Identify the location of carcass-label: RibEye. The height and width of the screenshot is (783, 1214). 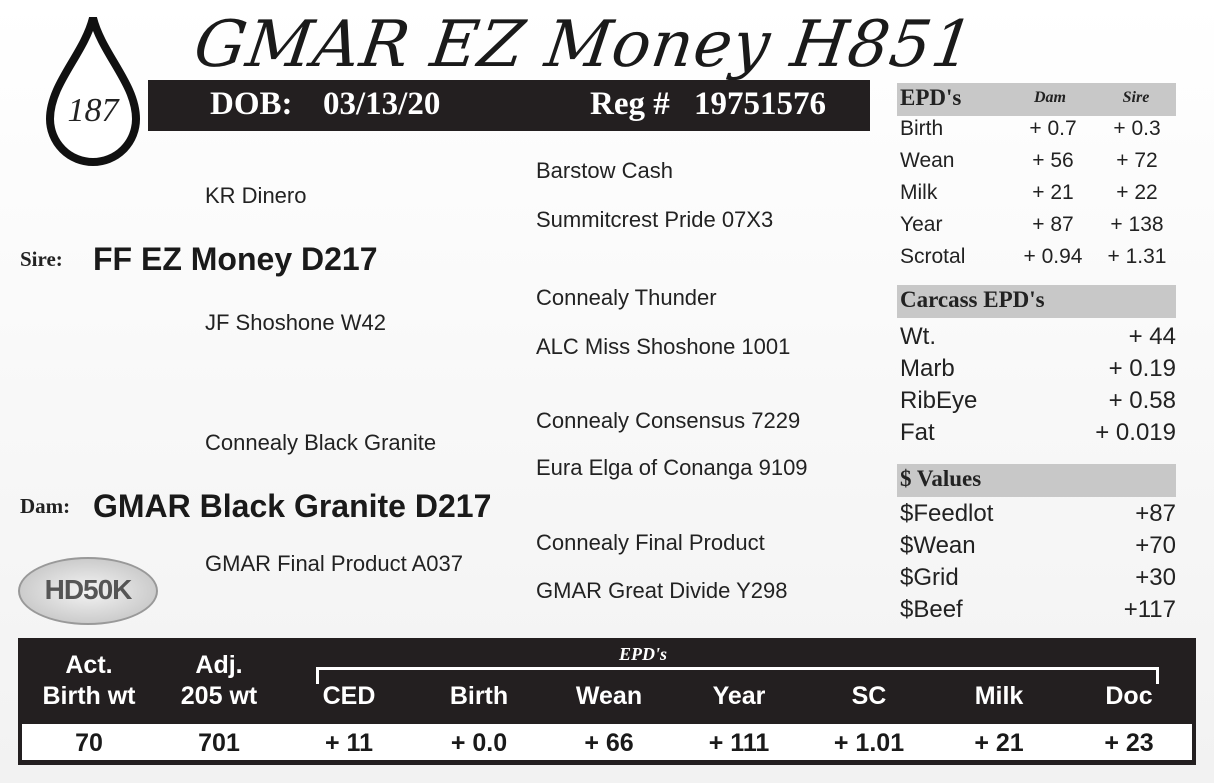
(939, 400).